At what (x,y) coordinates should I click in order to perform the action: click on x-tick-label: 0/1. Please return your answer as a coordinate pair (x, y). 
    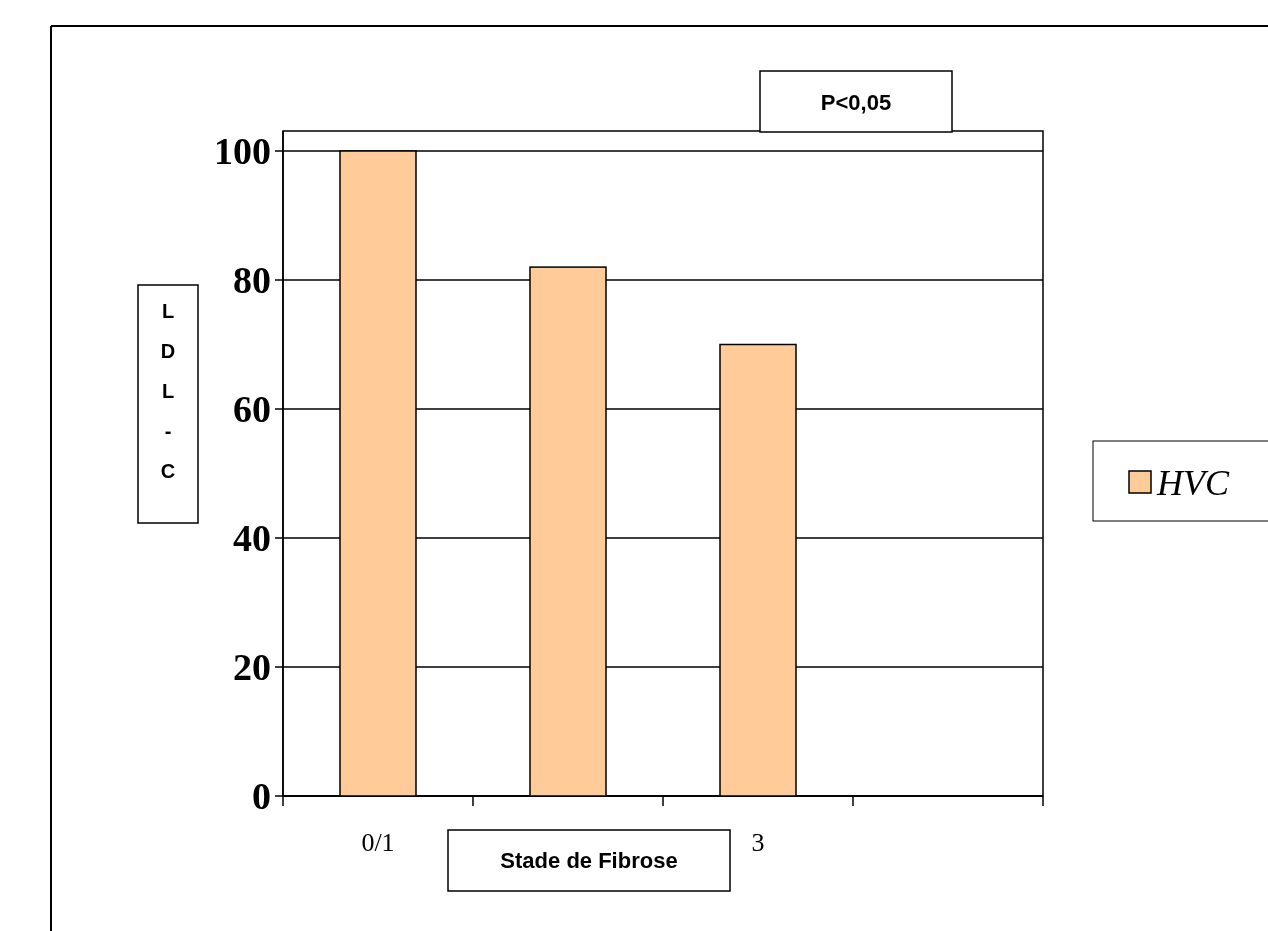
    Looking at the image, I should click on (378, 842).